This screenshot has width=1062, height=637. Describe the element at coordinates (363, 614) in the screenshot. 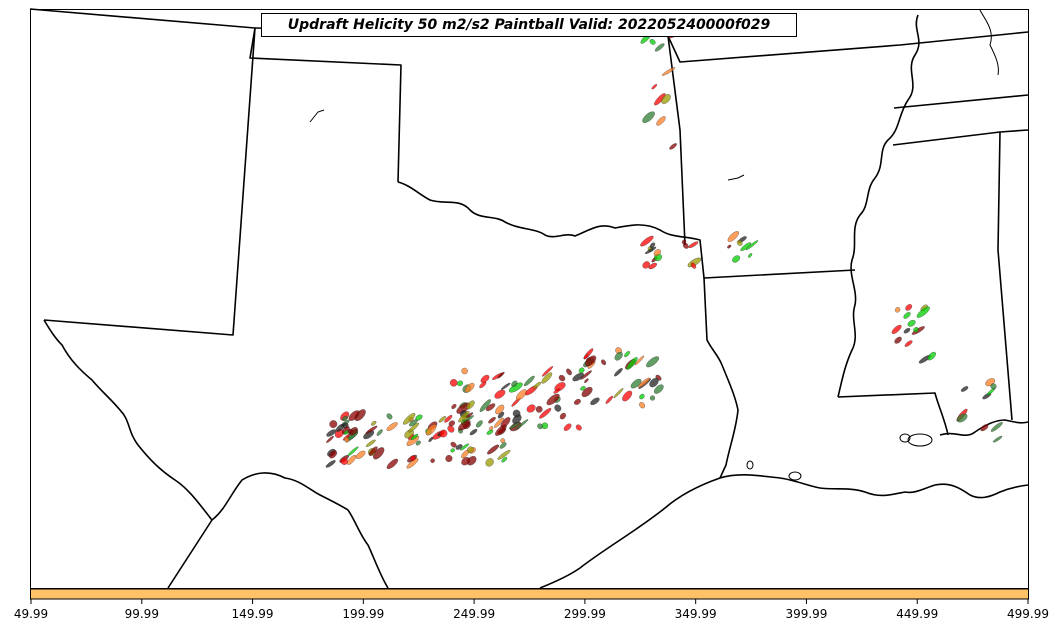

I see `colorbar-tick-label: 199.99` at that location.